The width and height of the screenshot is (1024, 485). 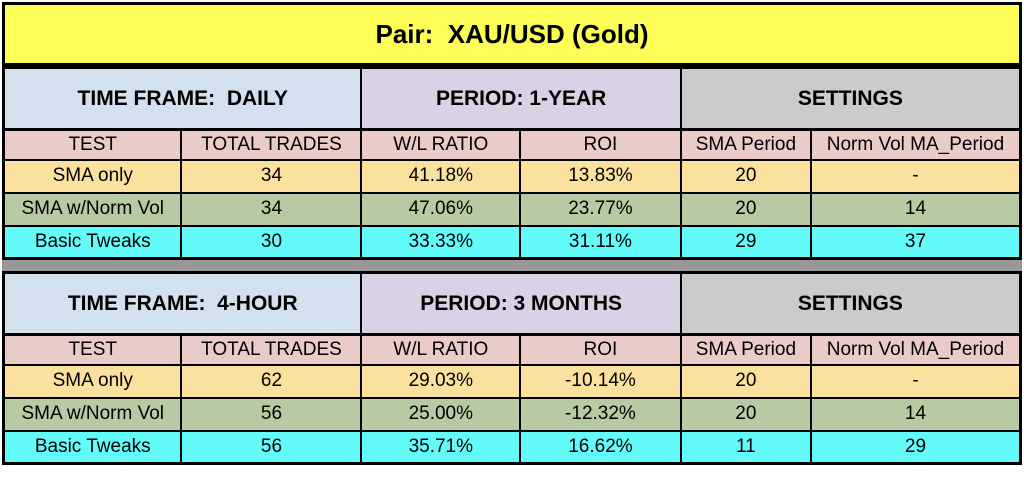 I want to click on table-row: SMA w/Norm Vol 56 25.00% -12.32% 20 14, so click(x=512, y=414).